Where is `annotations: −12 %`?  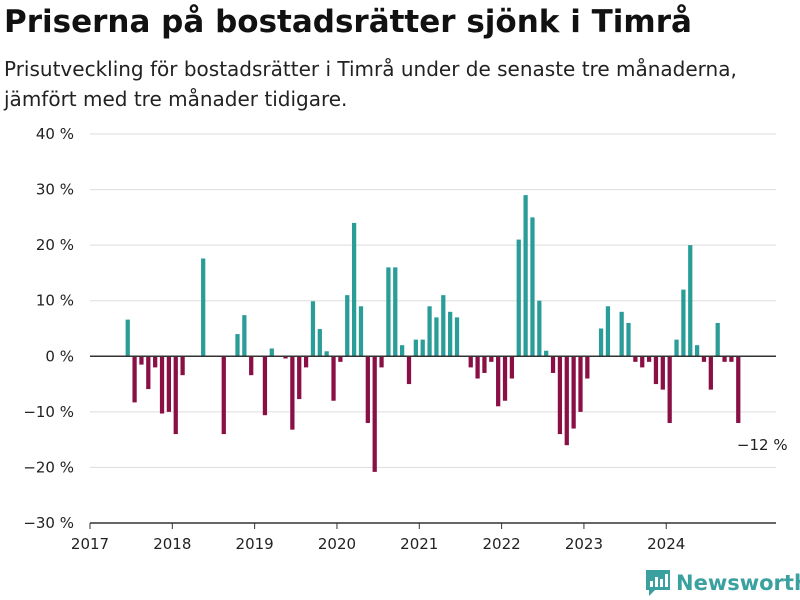 annotations: −12 % is located at coordinates (762, 445).